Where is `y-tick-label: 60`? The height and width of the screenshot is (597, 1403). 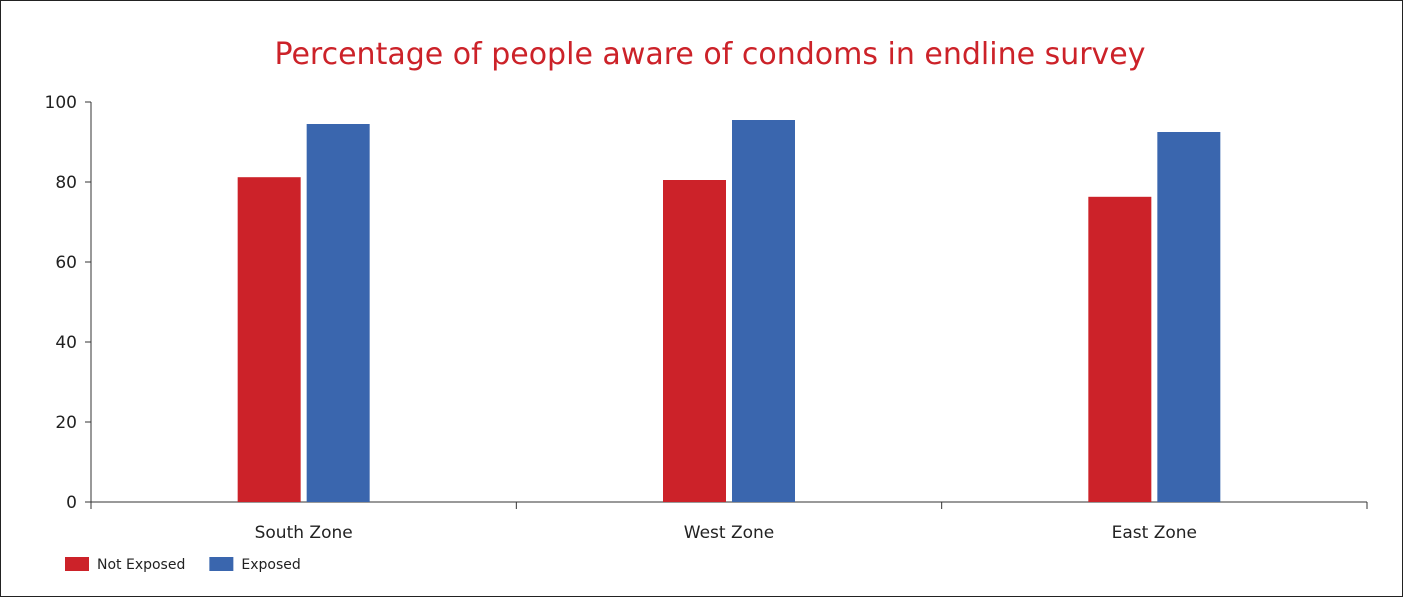 y-tick-label: 60 is located at coordinates (66, 263).